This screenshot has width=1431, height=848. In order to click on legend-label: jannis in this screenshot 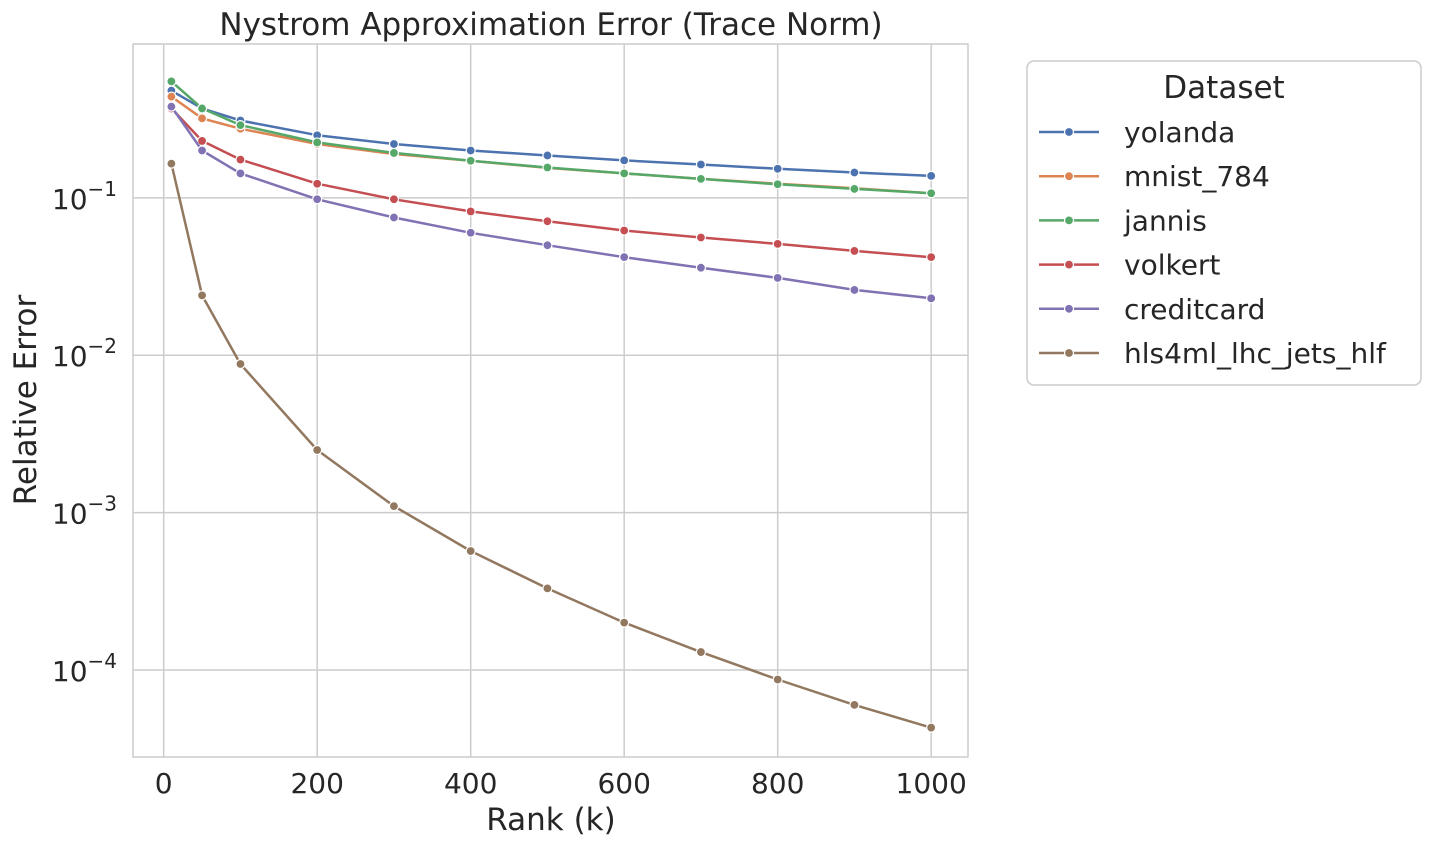, I will do `click(1165, 220)`.